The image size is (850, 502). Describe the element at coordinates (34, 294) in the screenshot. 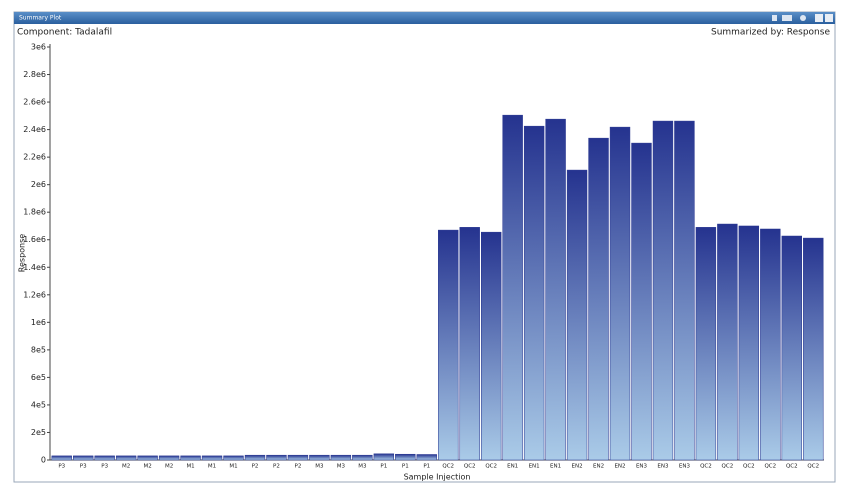

I see `y-tick-label: 1.2e6` at that location.